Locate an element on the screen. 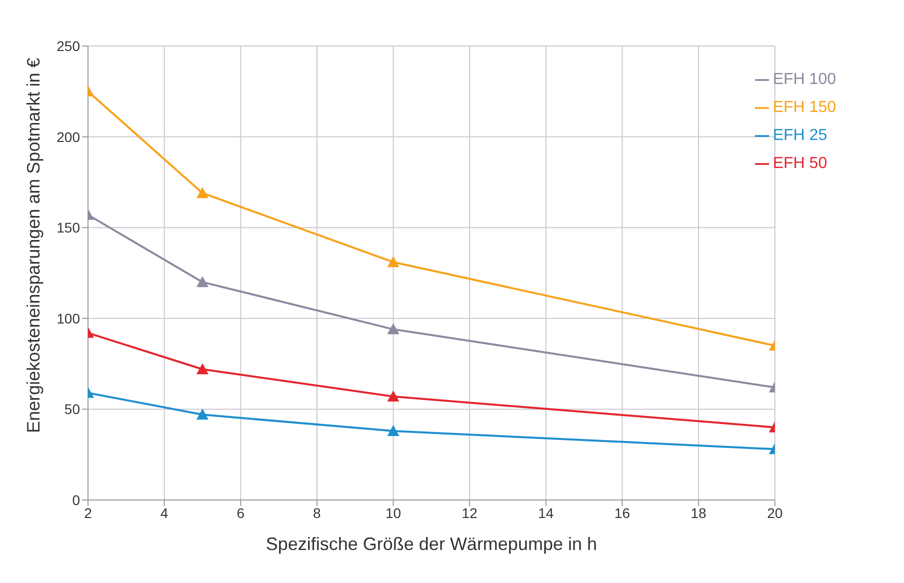 This screenshot has height=583, width=904. y-tick-label: 50 is located at coordinates (72, 409).